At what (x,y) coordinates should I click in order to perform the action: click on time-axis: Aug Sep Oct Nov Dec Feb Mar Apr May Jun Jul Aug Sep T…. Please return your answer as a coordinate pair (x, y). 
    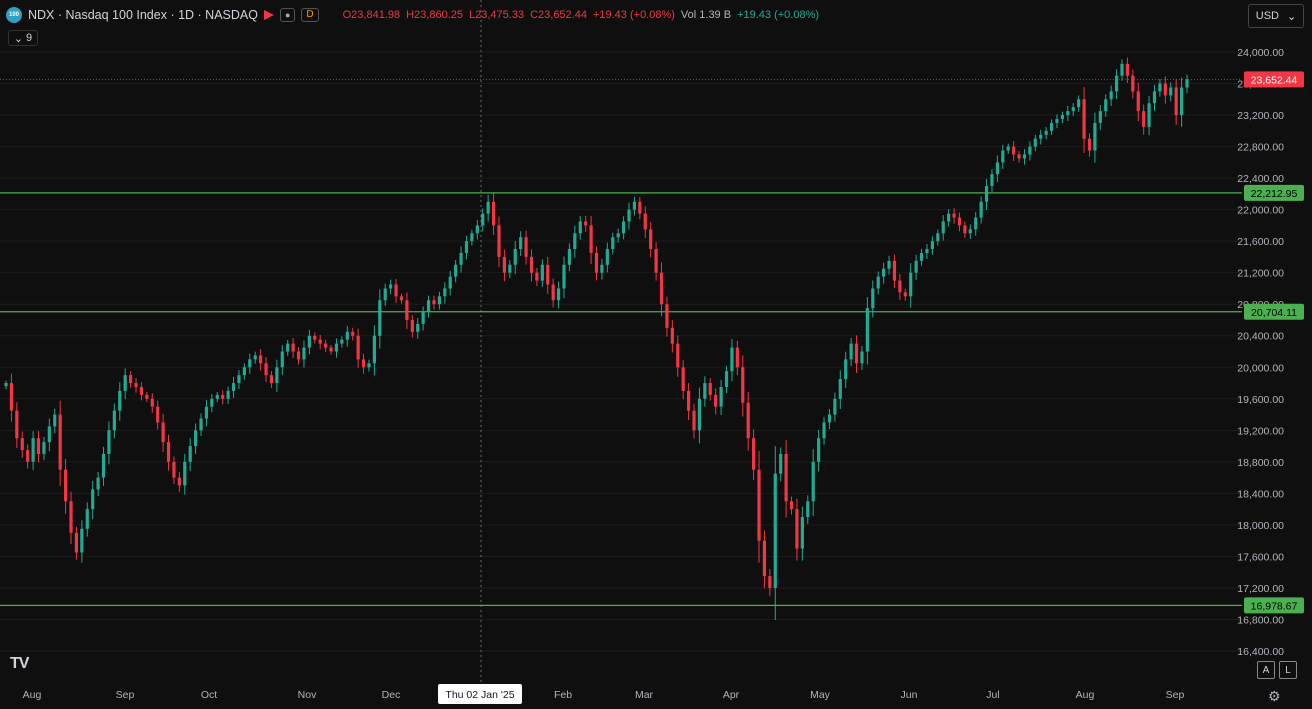
    Looking at the image, I should click on (604, 694).